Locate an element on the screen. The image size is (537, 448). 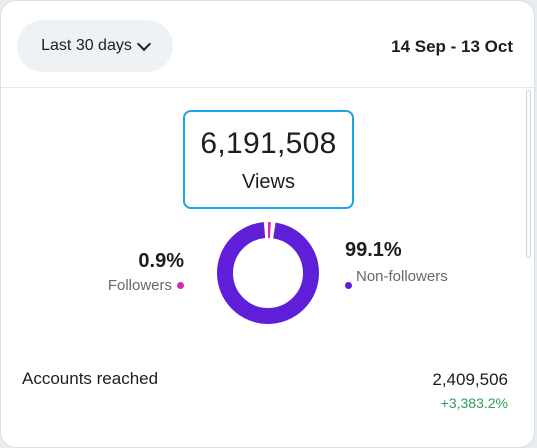
date-range-dropdown: Last 30 days is located at coordinates (95, 46).